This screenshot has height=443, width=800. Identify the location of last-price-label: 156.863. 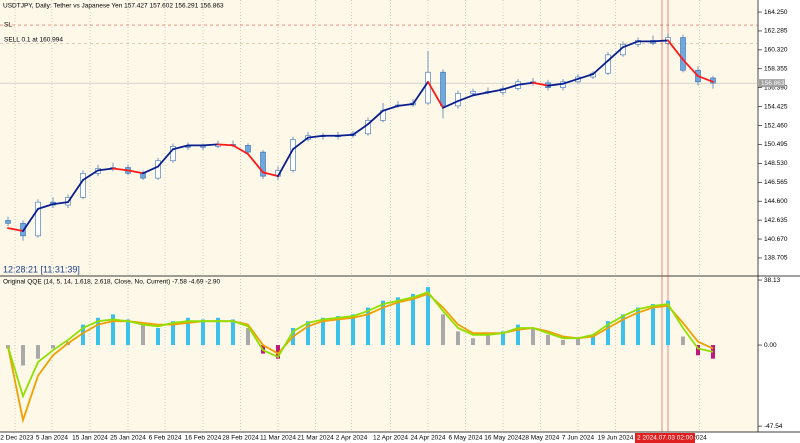
(773, 83).